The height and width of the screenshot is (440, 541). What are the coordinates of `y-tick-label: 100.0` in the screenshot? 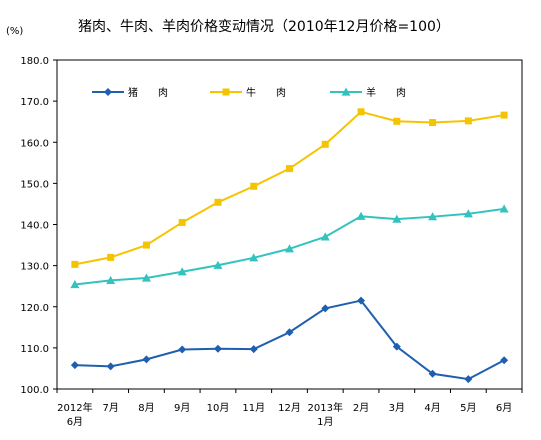 It's located at (34, 390).